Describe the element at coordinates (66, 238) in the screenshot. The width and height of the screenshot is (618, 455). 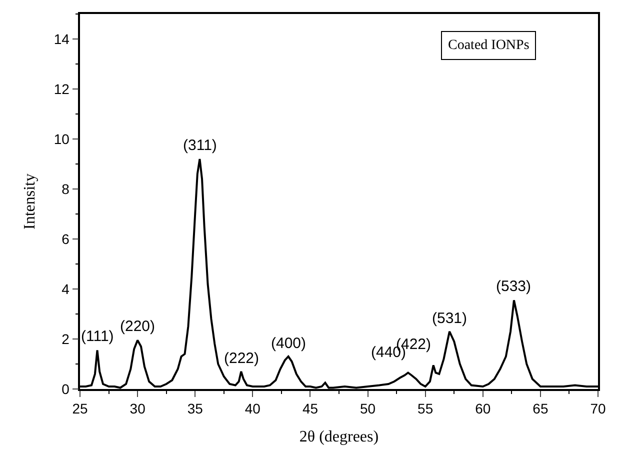
I see `y-tick-label: 6` at that location.